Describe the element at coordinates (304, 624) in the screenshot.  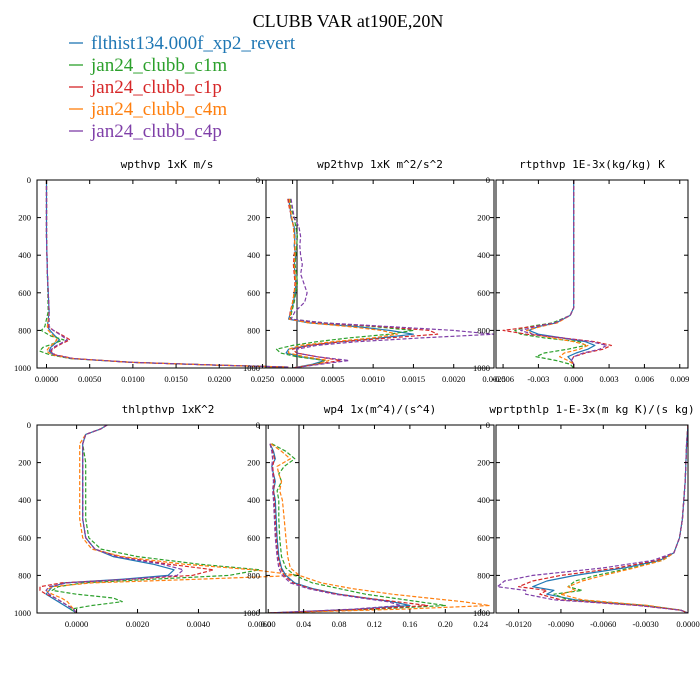
I see `x-tick-label: 0.04` at that location.